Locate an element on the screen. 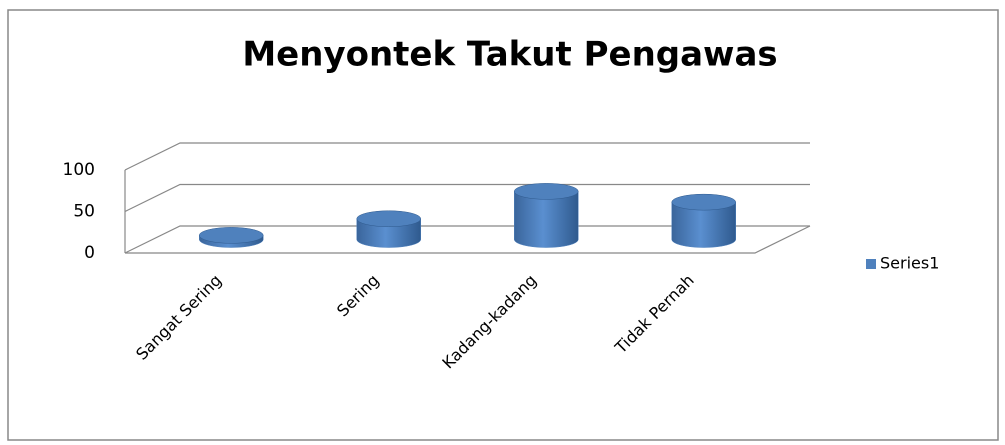  y-tick-label: 100 is located at coordinates (79, 170).